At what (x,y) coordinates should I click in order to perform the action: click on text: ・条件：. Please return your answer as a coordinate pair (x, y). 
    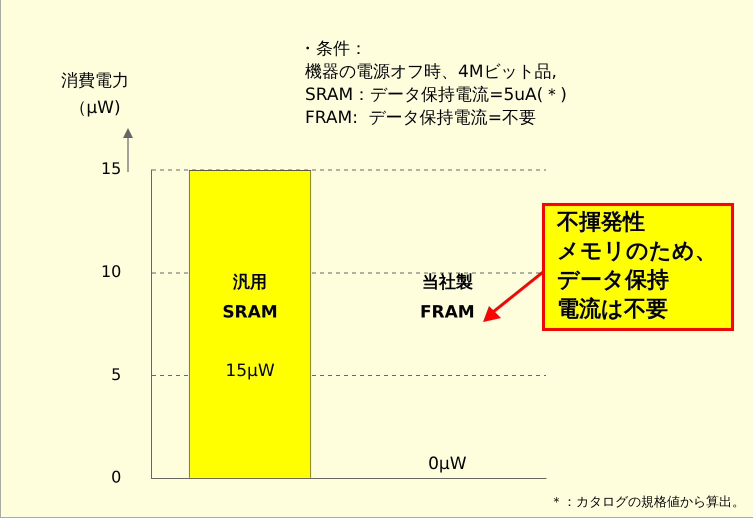
    Looking at the image, I should click on (333, 49).